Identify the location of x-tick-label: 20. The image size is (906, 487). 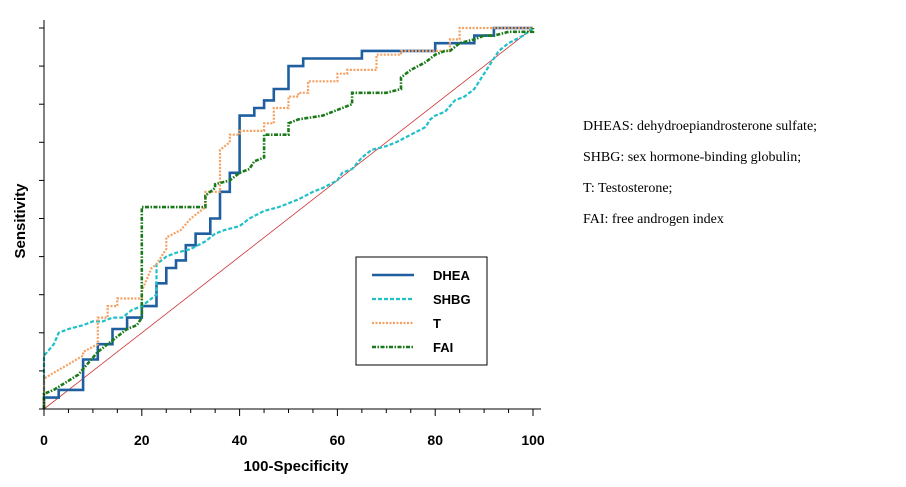
(142, 440).